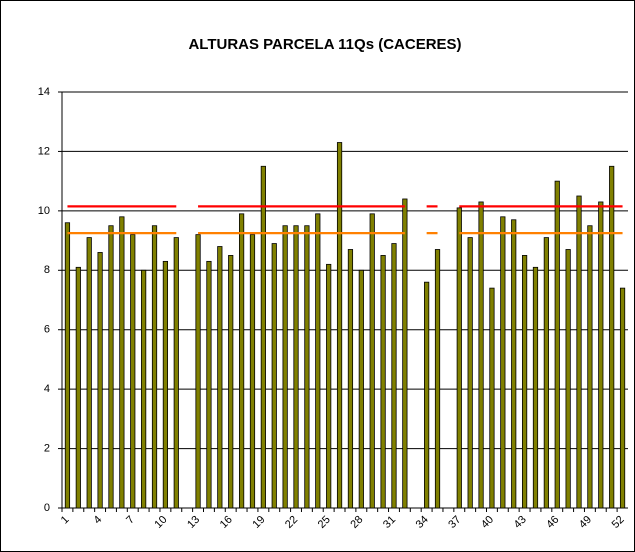 This screenshot has height=552, width=635. What do you see at coordinates (44, 211) in the screenshot?
I see `y-tick-label: 10` at bounding box center [44, 211].